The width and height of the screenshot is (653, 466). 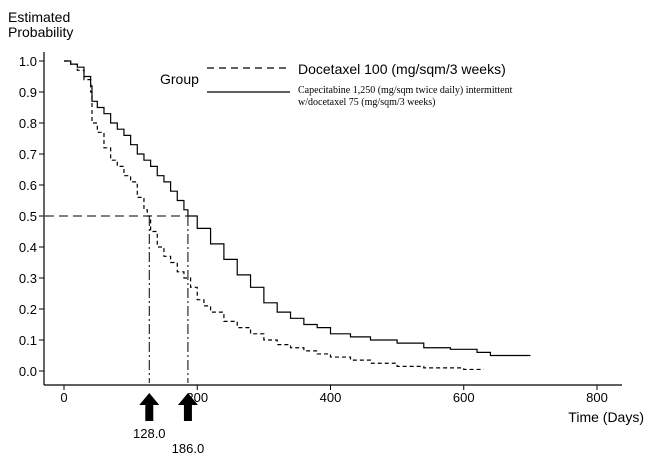 What do you see at coordinates (28, 309) in the screenshot?
I see `y-tick-label: 0.2` at bounding box center [28, 309].